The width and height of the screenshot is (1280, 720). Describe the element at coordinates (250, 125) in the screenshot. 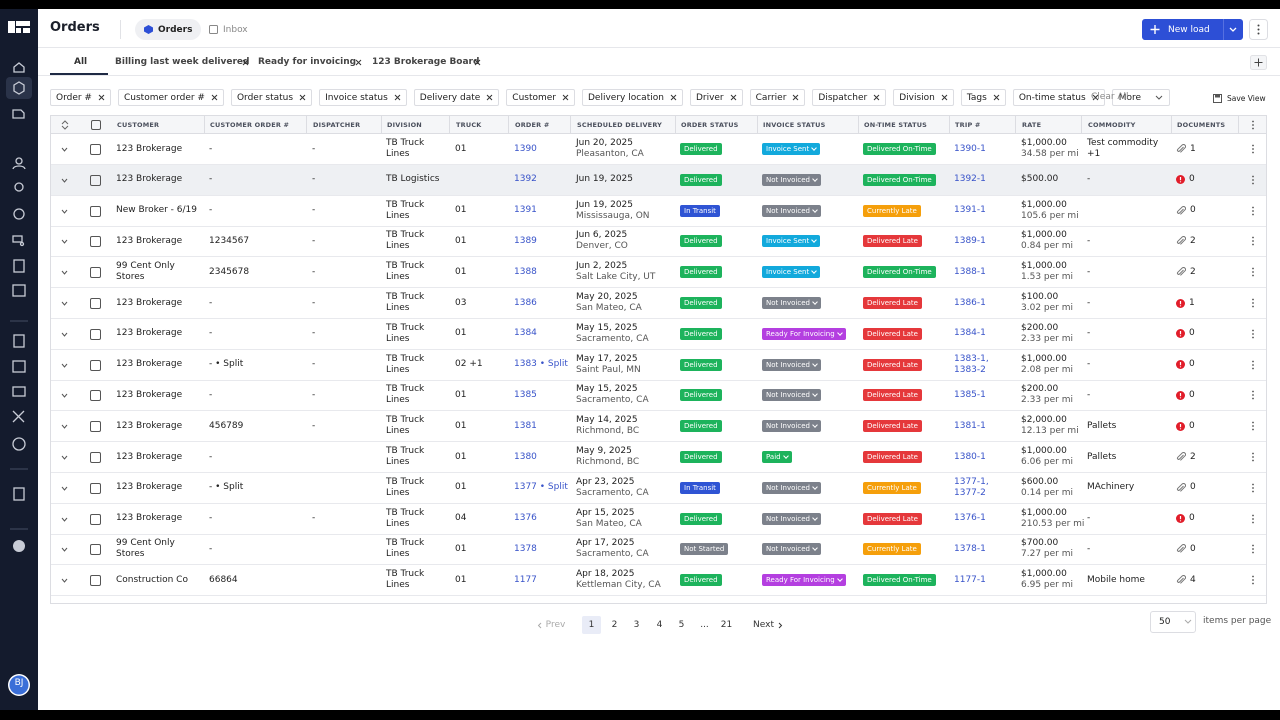

I see `column-header: CUSTOMER ORDER #` at that location.